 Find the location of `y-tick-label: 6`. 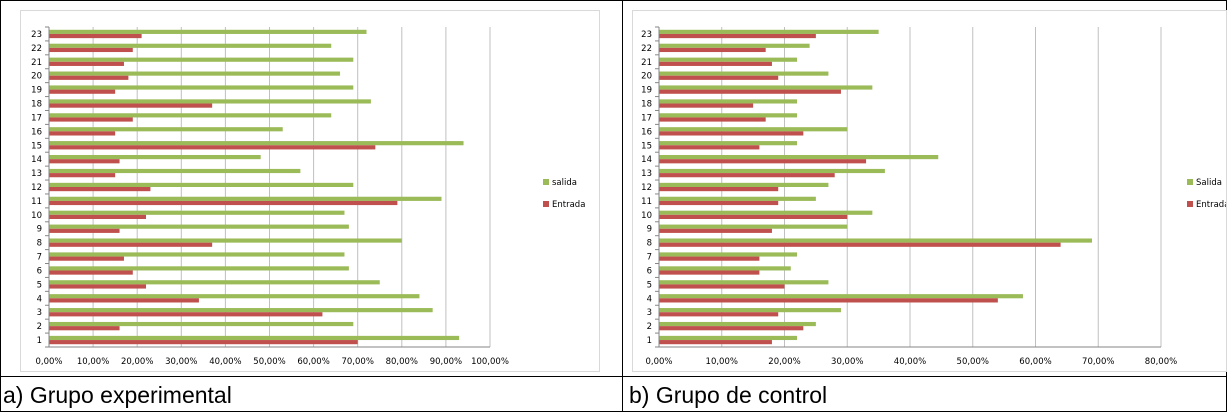

y-tick-label: 6 is located at coordinates (649, 271).